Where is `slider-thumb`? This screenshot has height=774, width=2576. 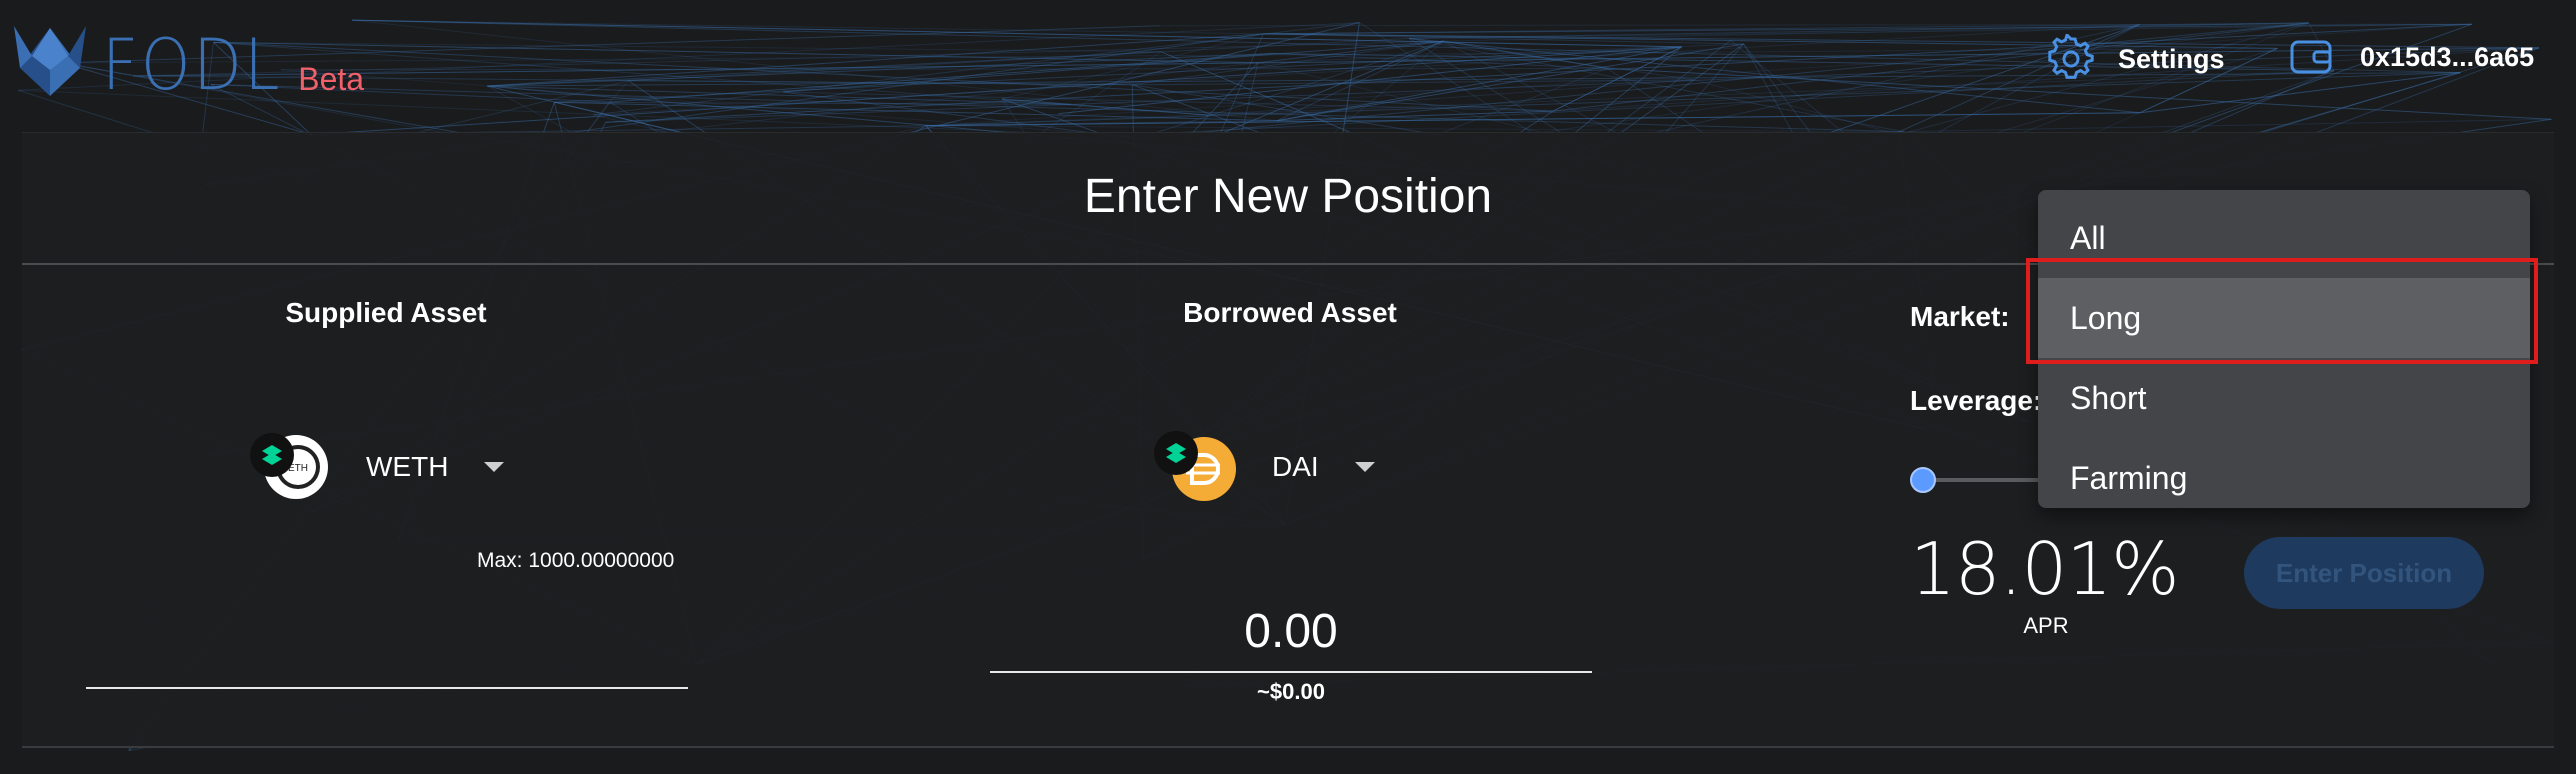 slider-thumb is located at coordinates (1923, 480).